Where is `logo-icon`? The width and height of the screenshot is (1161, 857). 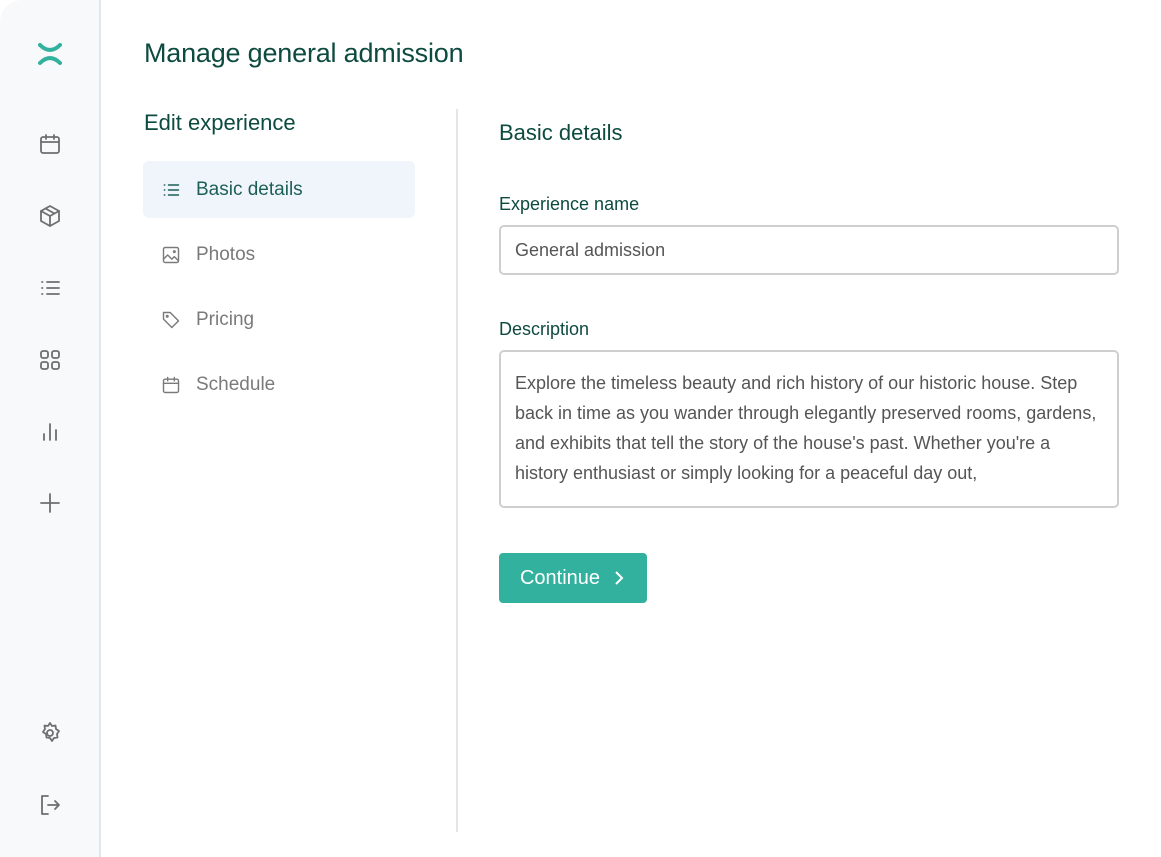 logo-icon is located at coordinates (50, 54).